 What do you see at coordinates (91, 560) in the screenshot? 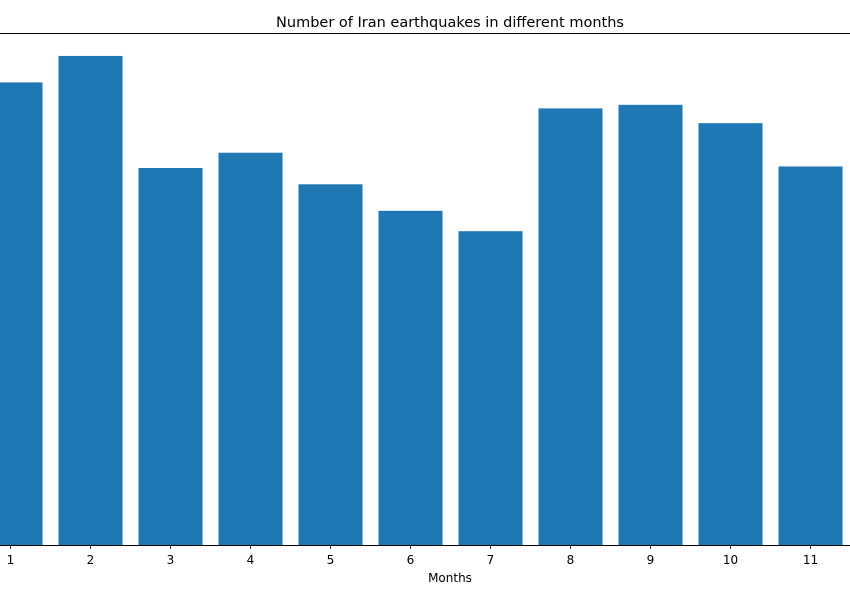
I see `x-tick-label: 2` at bounding box center [91, 560].